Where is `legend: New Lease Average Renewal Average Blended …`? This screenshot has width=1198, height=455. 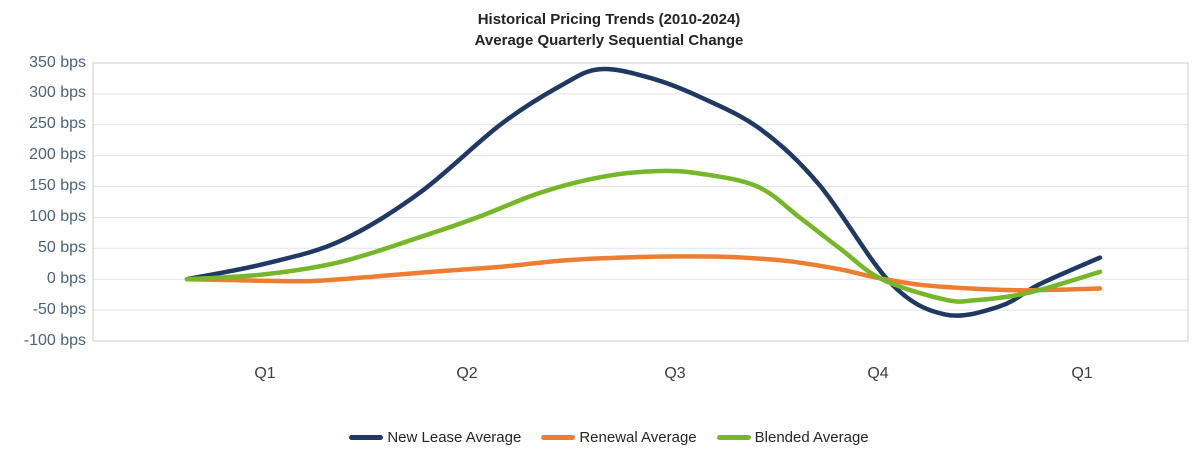
legend: New Lease Average Renewal Average Blended … is located at coordinates (609, 437).